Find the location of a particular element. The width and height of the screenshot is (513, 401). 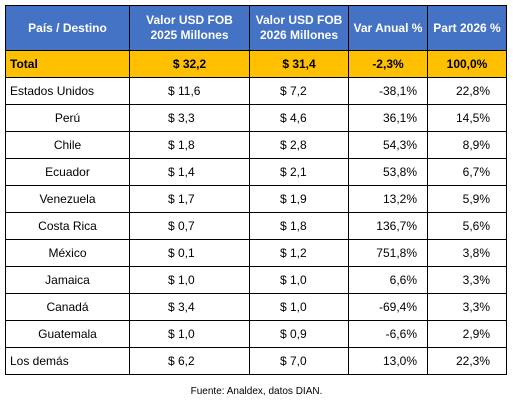

header-var-anual-text: Var Anual % is located at coordinates (388, 27).